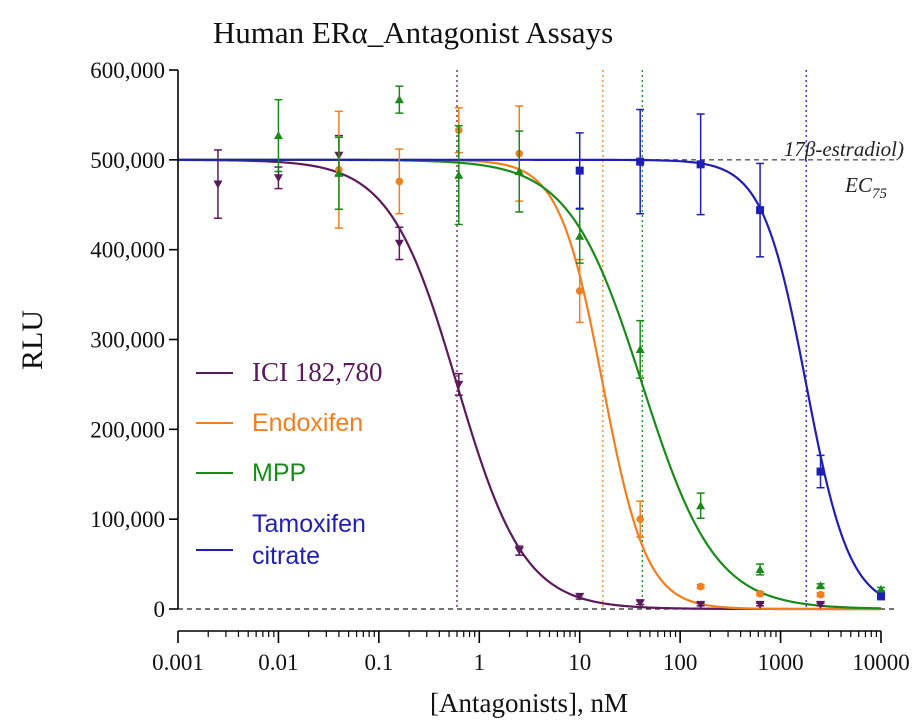 The image size is (919, 721). What do you see at coordinates (317, 372) in the screenshot?
I see `legend-label-0: ICI 182,780` at bounding box center [317, 372].